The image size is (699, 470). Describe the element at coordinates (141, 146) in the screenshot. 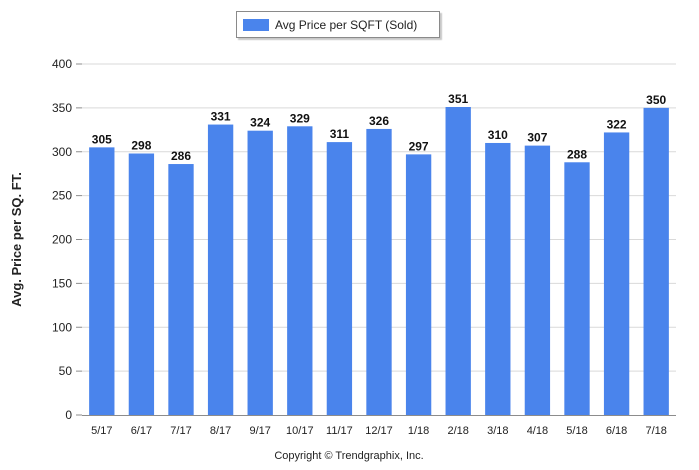

I see `data-label: 298` at that location.